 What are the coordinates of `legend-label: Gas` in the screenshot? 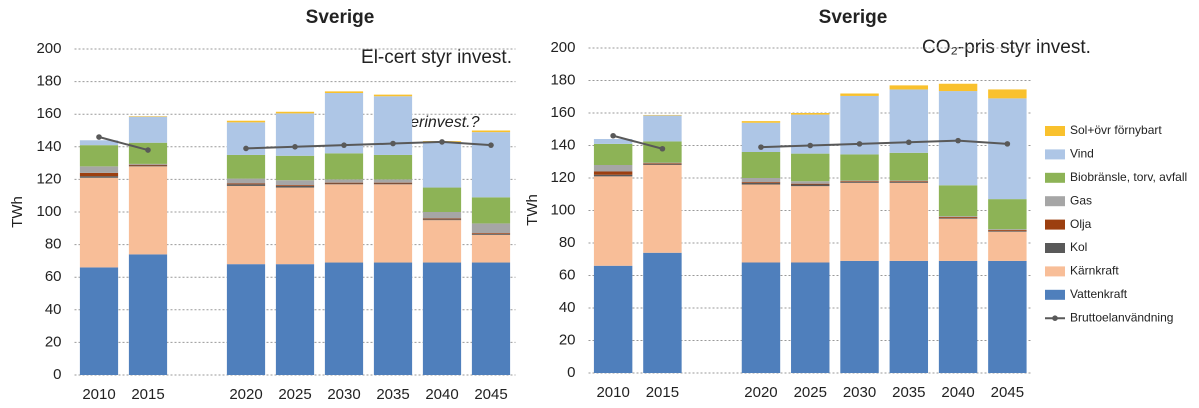 It's located at (1081, 200).